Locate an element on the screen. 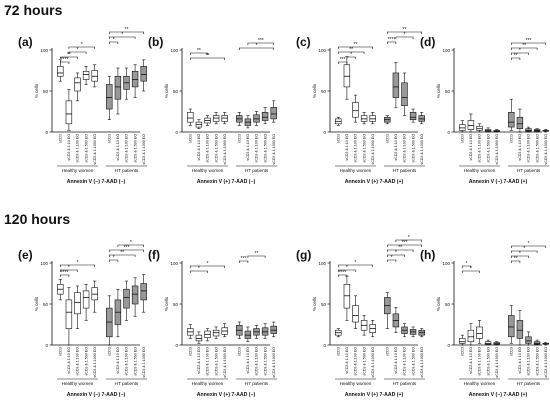  panel-d-box is located at coordinates (471, 125).